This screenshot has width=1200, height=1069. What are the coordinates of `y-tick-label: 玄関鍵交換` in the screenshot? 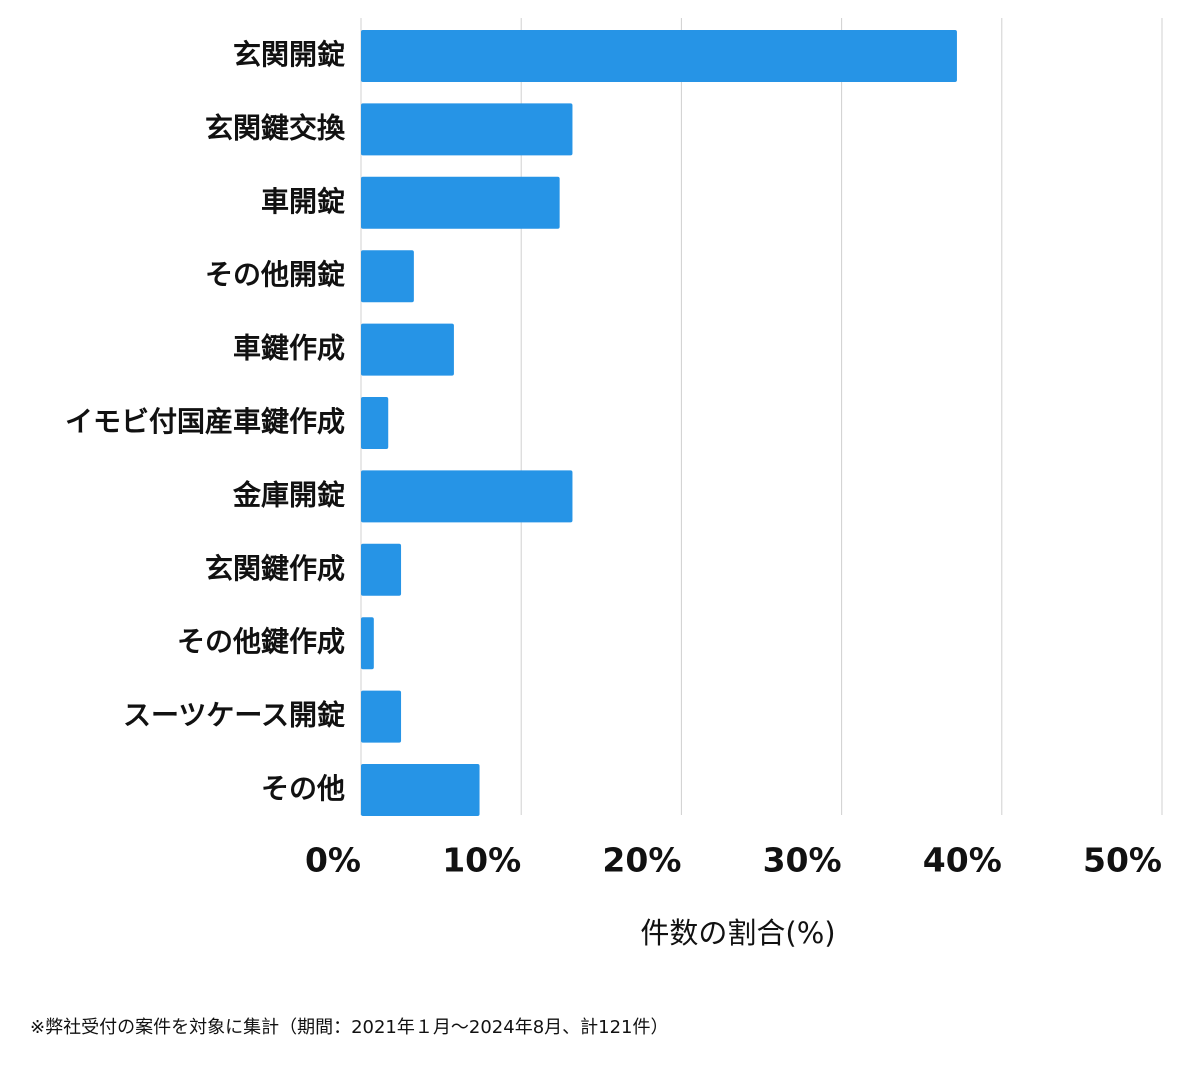 It's located at (275, 127).